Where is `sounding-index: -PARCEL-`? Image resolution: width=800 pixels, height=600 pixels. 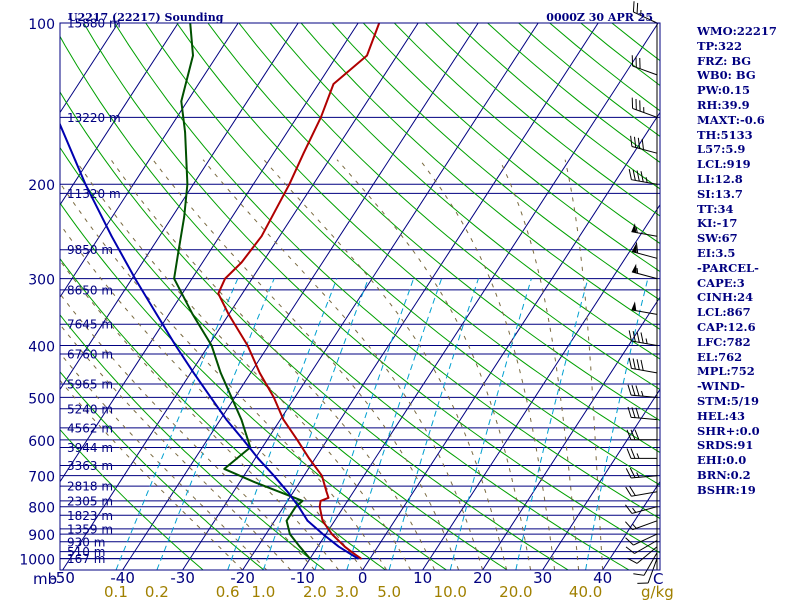 sounding-index: -PARCEL- is located at coordinates (728, 267).